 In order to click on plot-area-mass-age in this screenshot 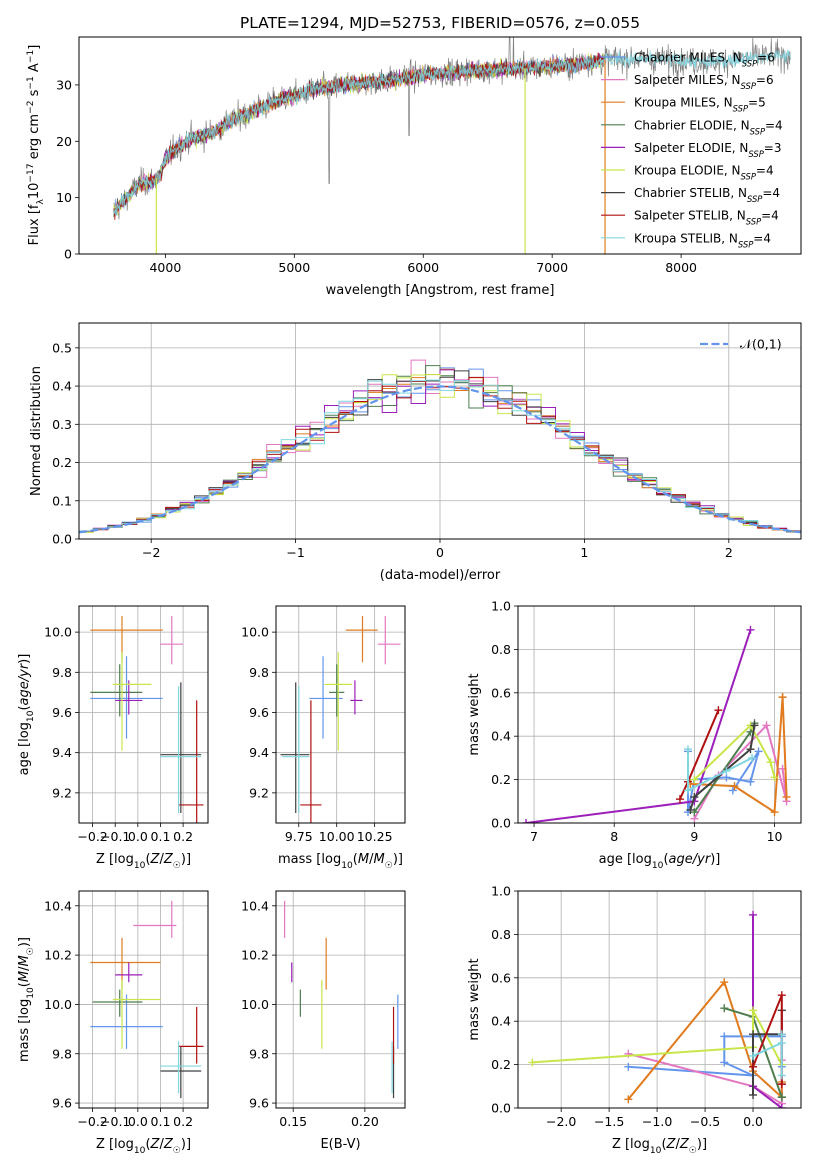, I will do `click(340, 719)`.